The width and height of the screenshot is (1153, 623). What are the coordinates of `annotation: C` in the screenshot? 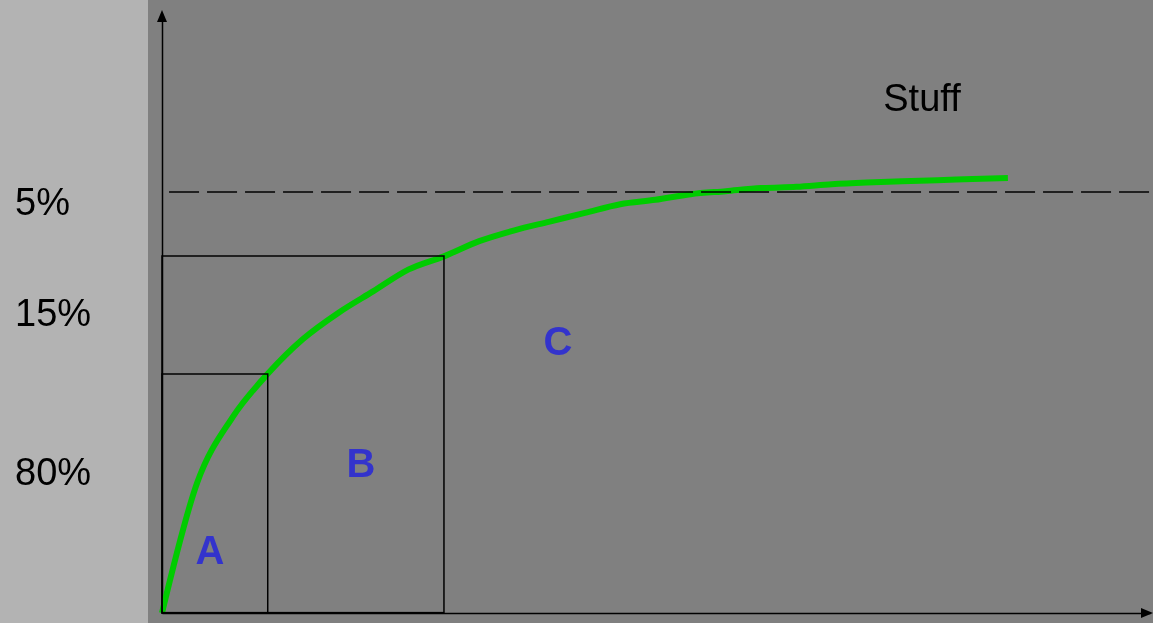 It's located at (558, 341).